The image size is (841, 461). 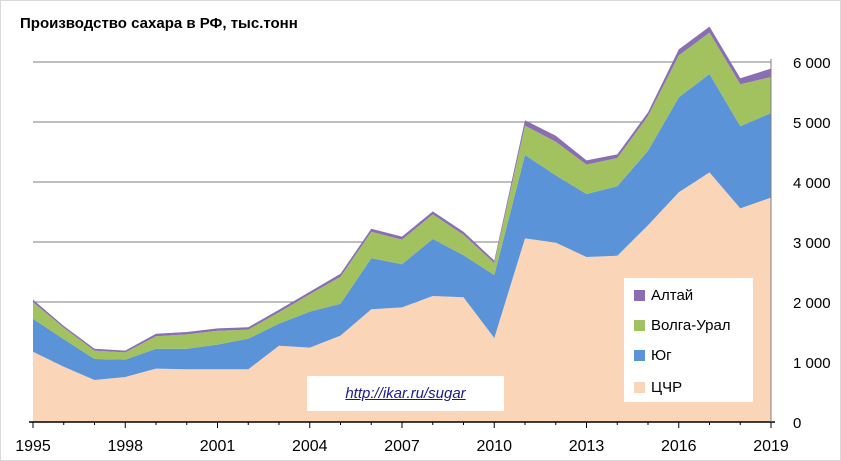 I want to click on x-tick-label-1995: 1995, so click(x=33, y=446).